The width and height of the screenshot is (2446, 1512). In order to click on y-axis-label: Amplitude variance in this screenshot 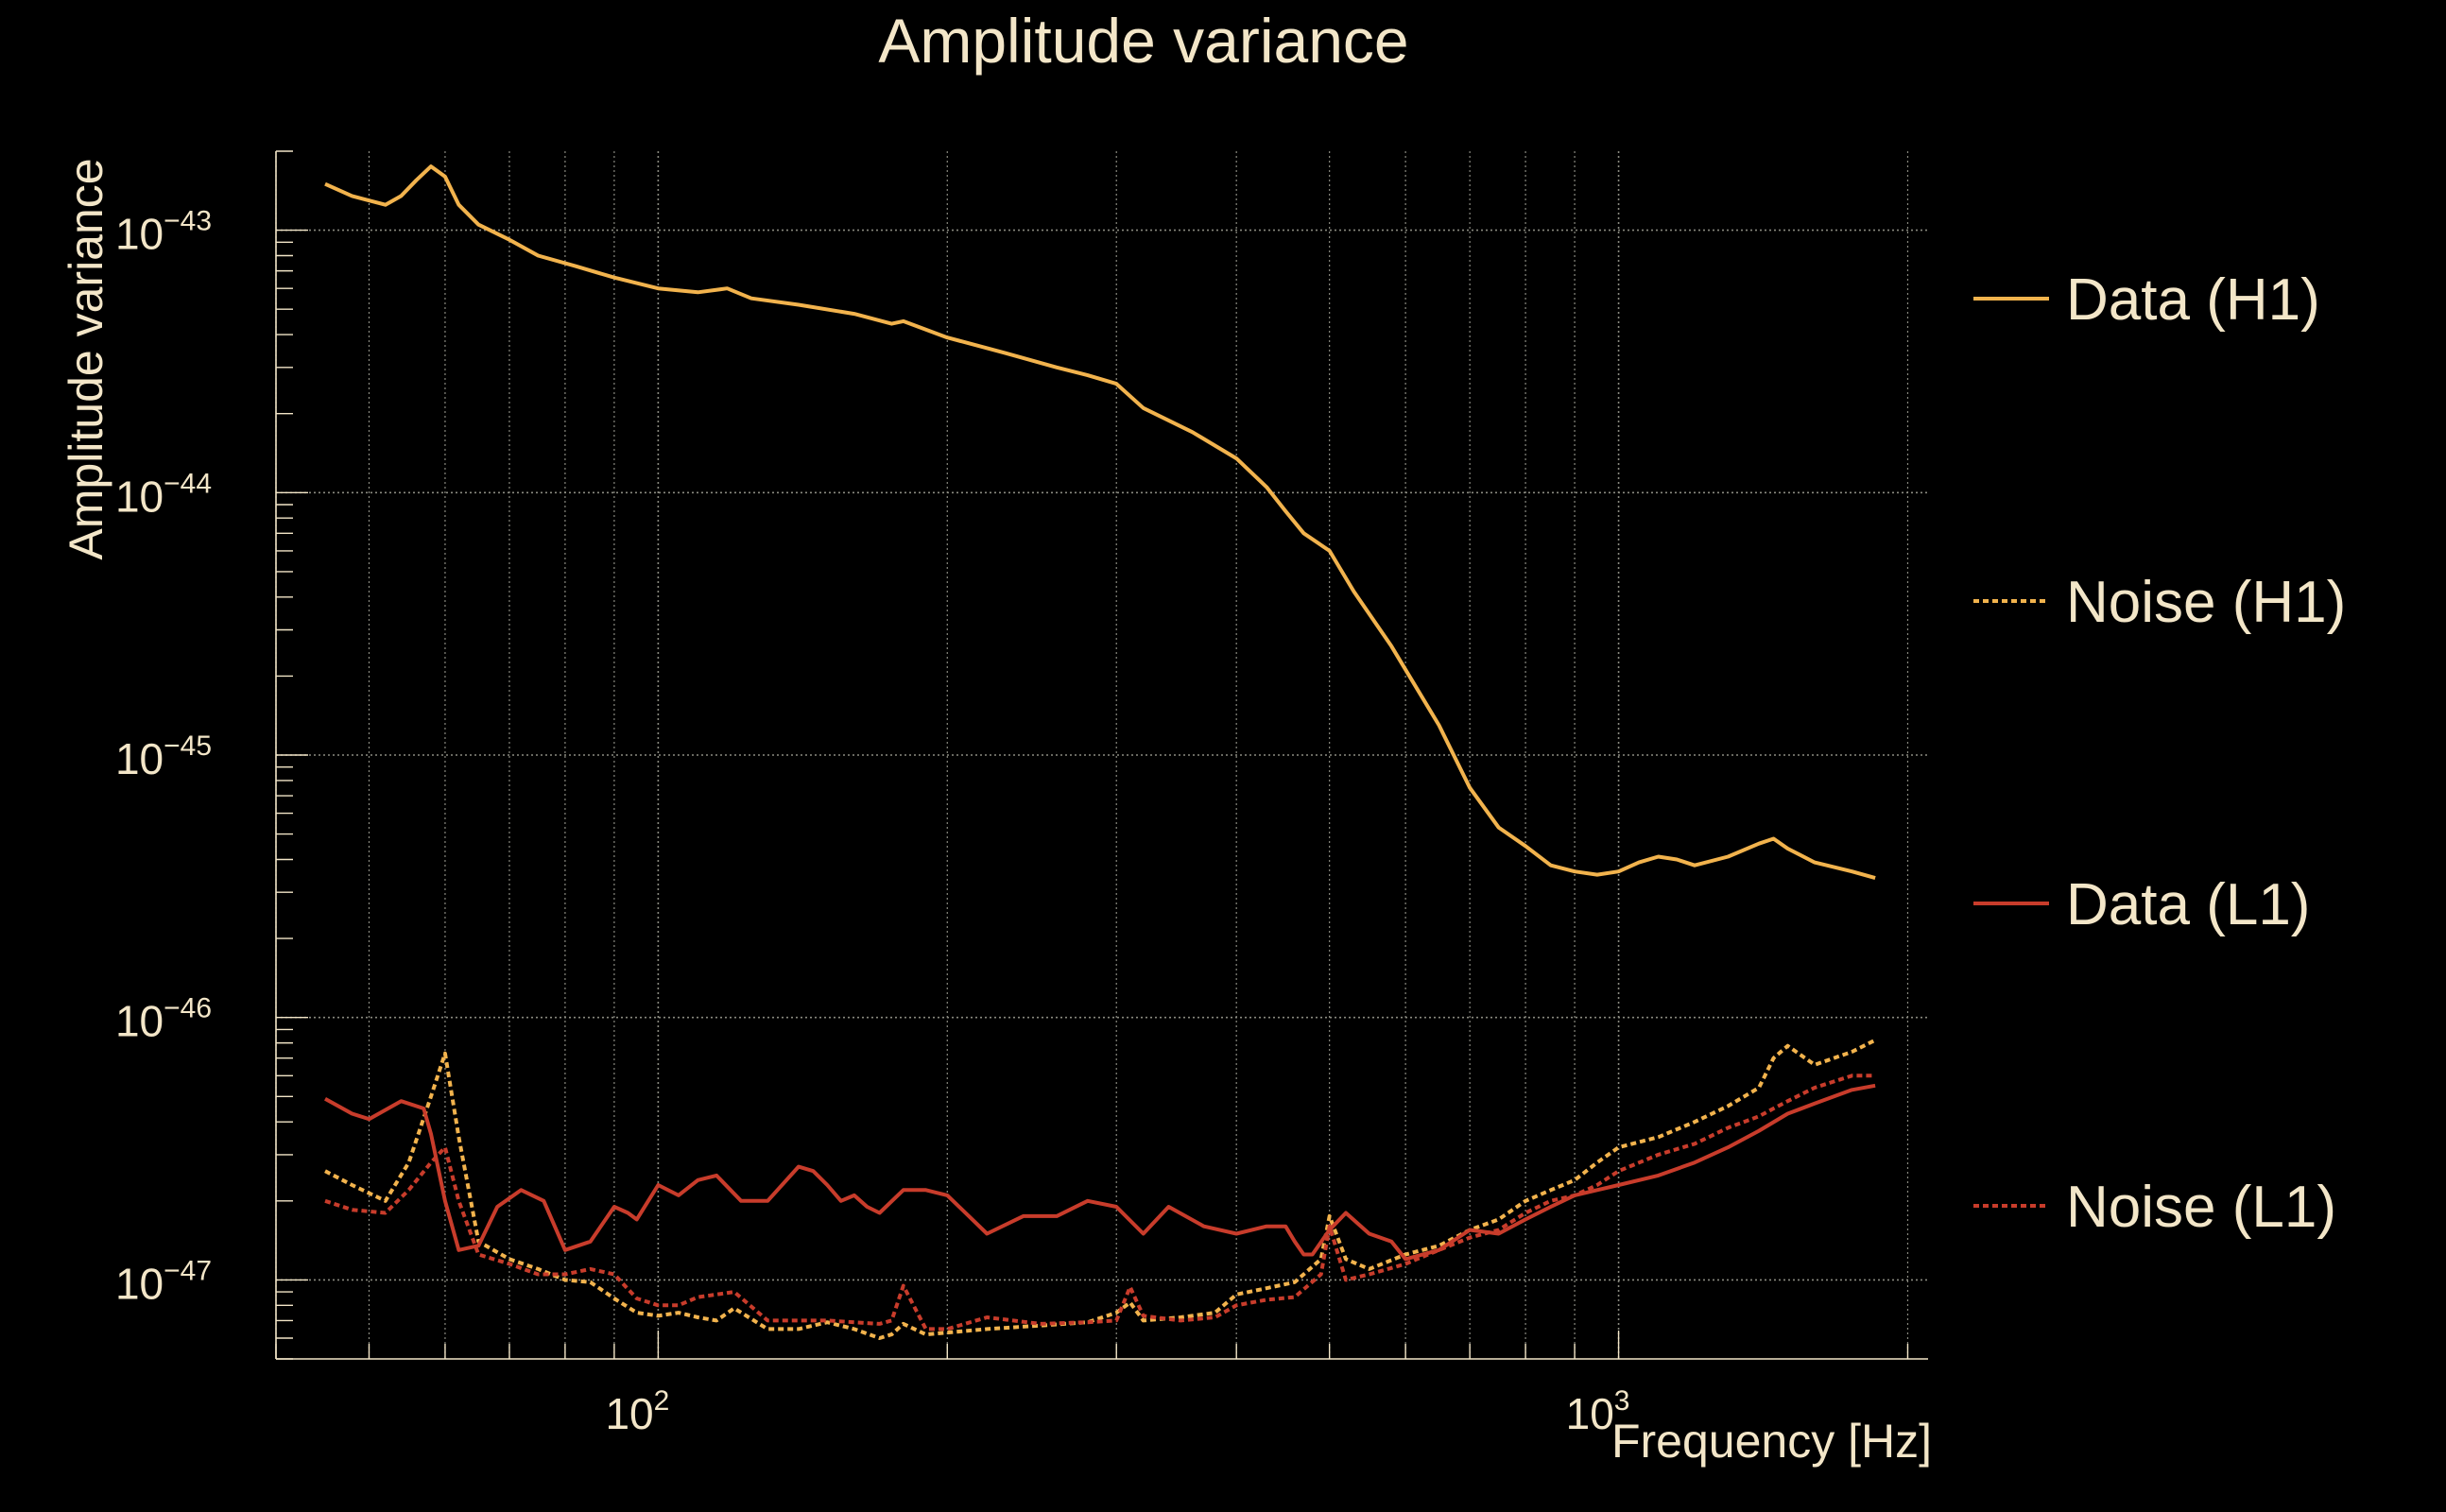, I will do `click(86, 358)`.